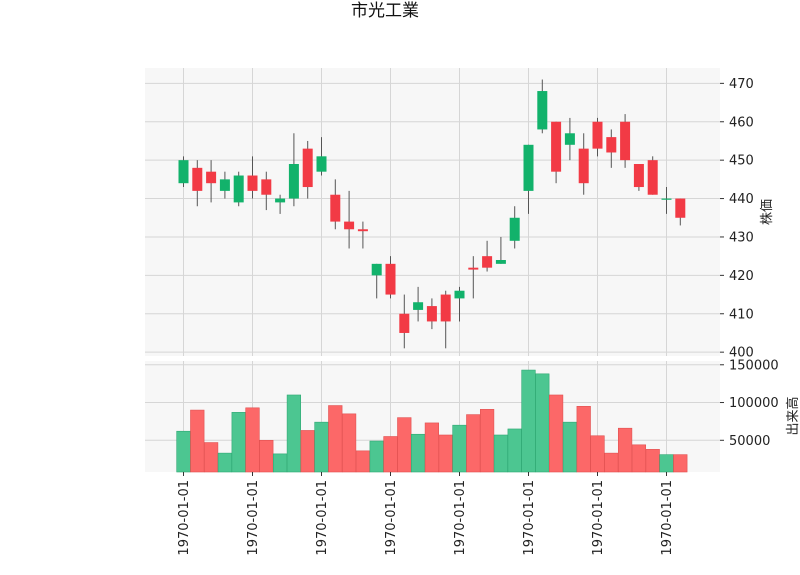  I want to click on price-tick-label: 400, so click(741, 353).